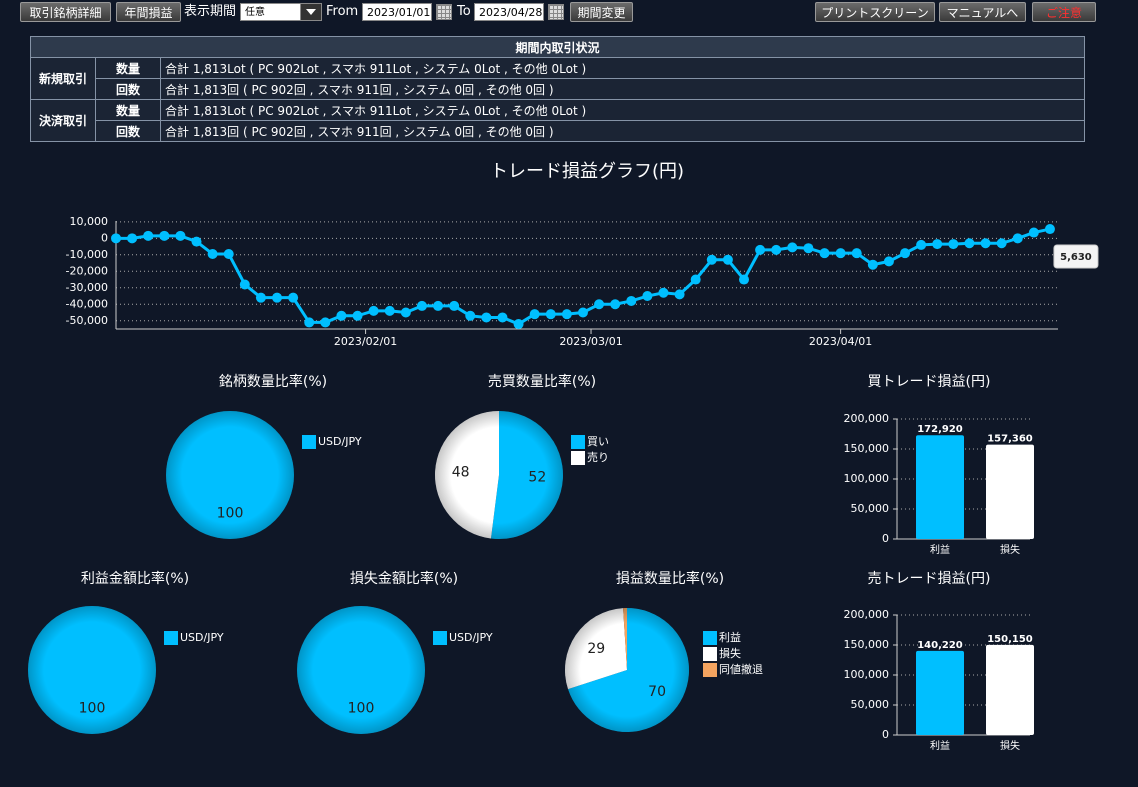 The width and height of the screenshot is (1138, 787). I want to click on manual-button: マニュアルへ, so click(982, 12).